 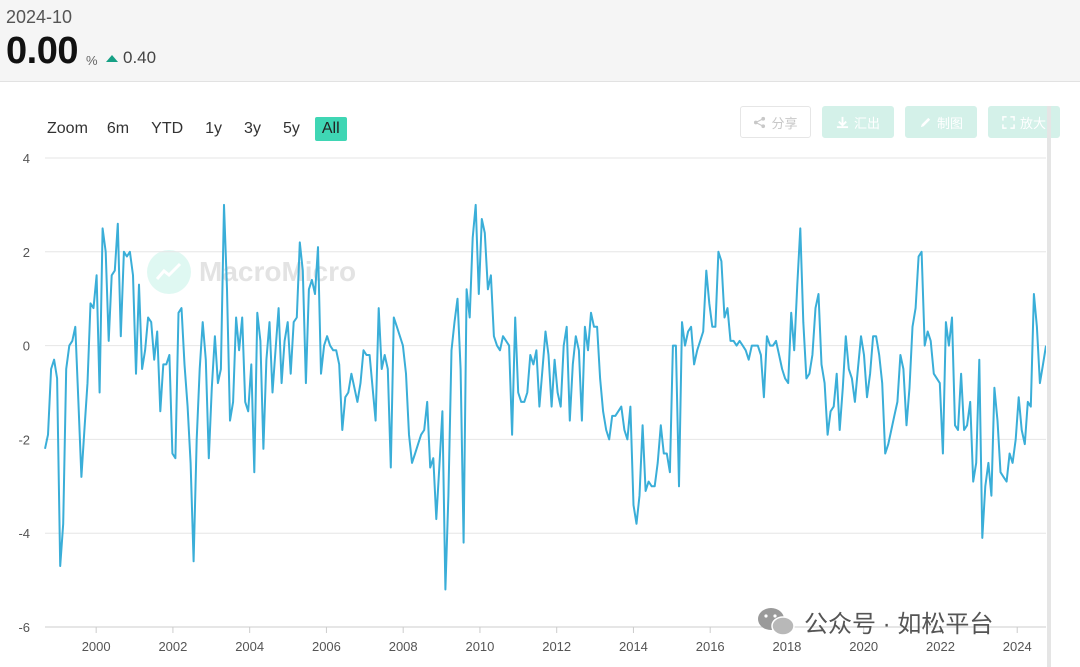 What do you see at coordinates (201, 129) in the screenshot?
I see `zoom-selector: Zoom 6m YTD 1y 3y 5y All` at bounding box center [201, 129].